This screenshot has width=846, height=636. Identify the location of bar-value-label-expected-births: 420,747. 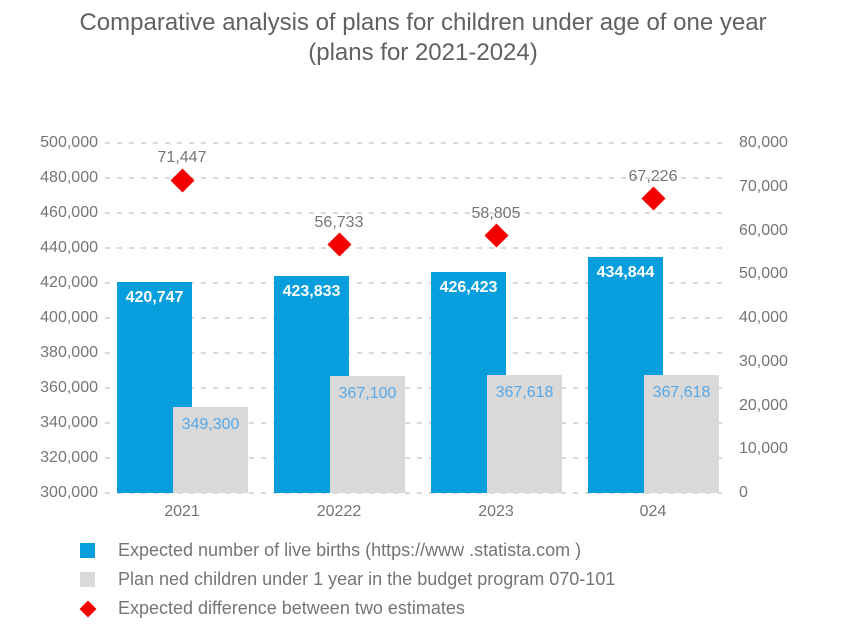
(154, 297).